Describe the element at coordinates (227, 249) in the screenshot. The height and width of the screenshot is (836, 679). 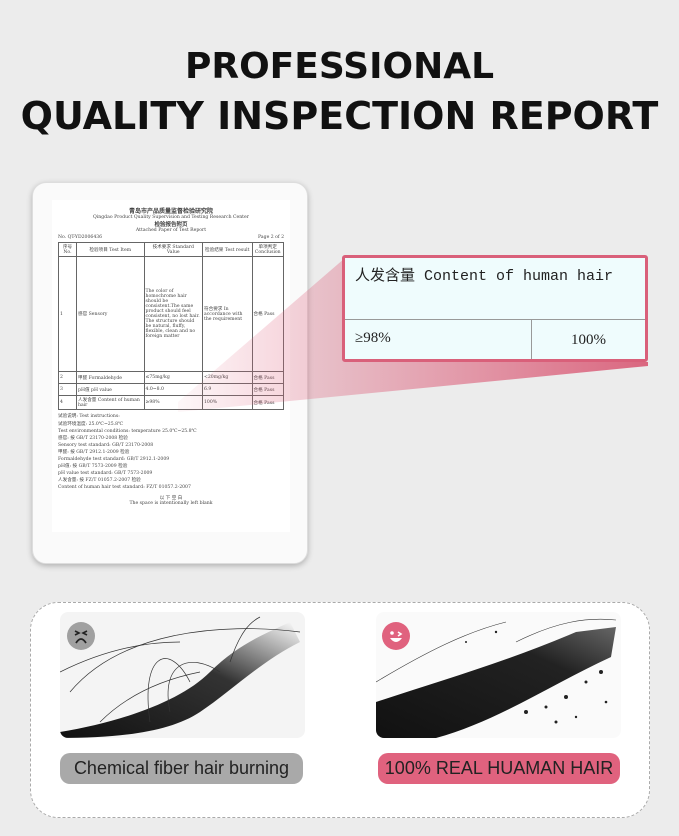
I see `col-header: 检验结果 Test result` at that location.